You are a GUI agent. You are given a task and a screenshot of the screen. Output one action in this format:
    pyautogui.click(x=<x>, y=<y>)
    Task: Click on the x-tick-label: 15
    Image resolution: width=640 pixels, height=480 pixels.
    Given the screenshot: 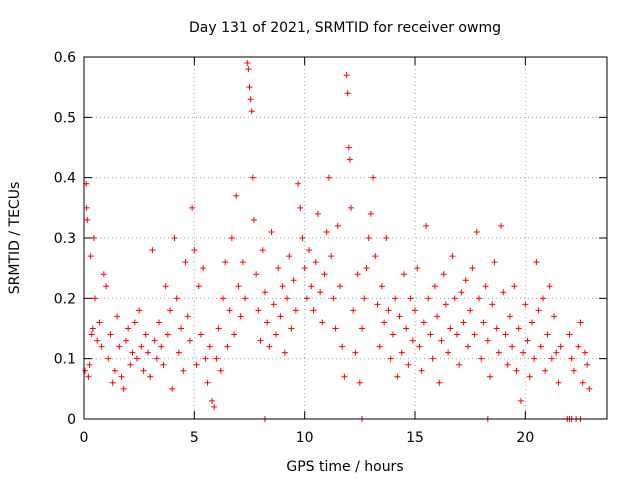 What is the action you would take?
    pyautogui.click(x=415, y=438)
    